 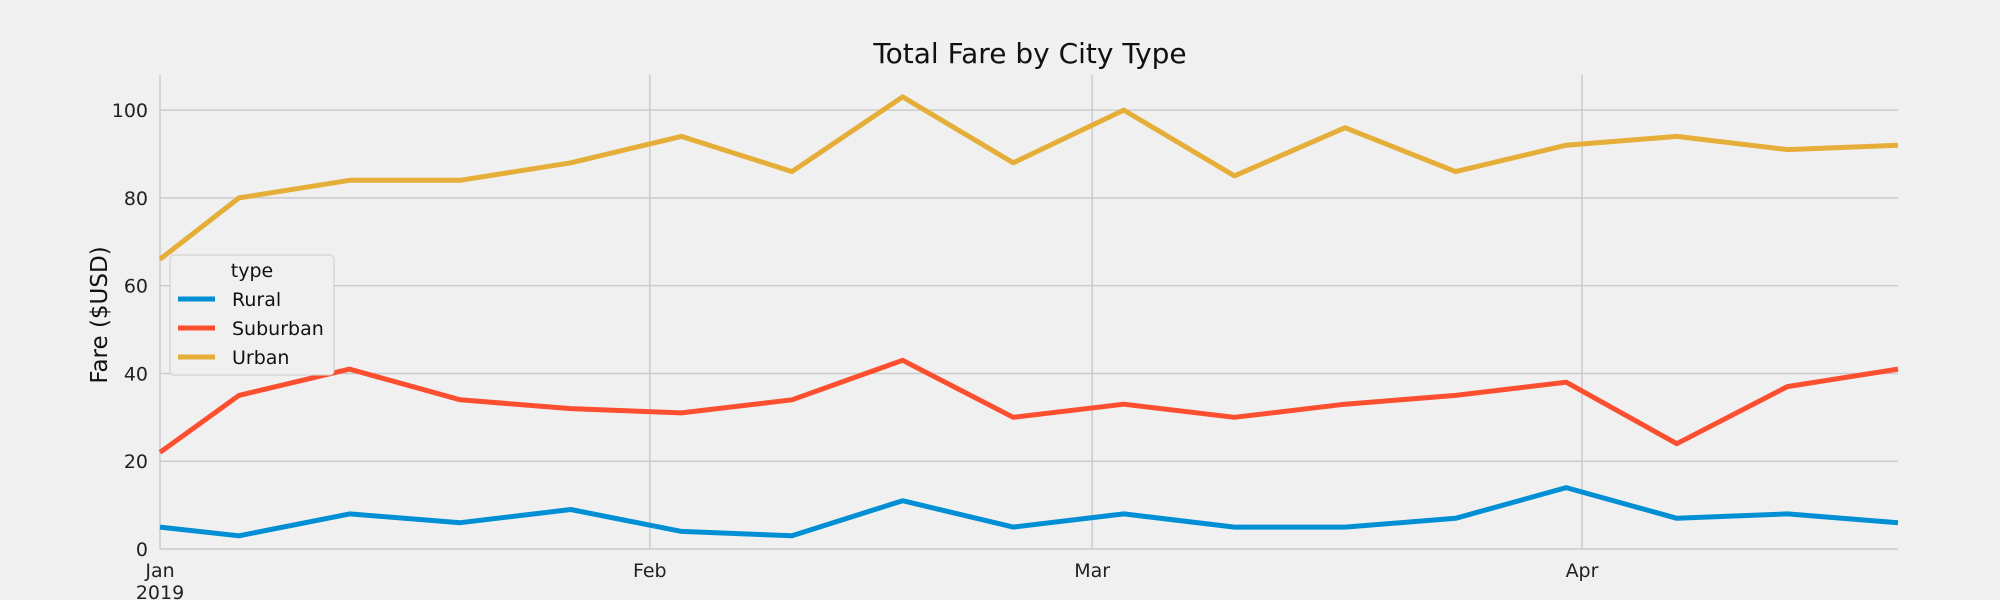 I want to click on y-axis-ticks: 0 20 40 60 80 100, so click(x=130, y=330).